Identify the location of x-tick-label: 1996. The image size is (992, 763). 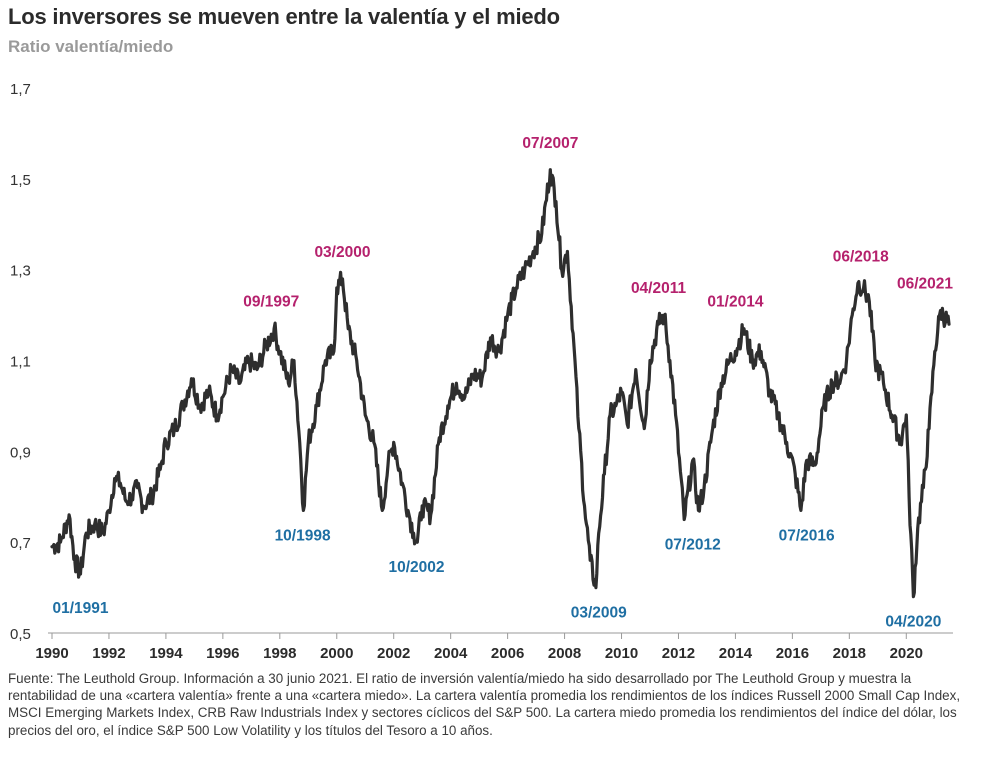
(222, 653).